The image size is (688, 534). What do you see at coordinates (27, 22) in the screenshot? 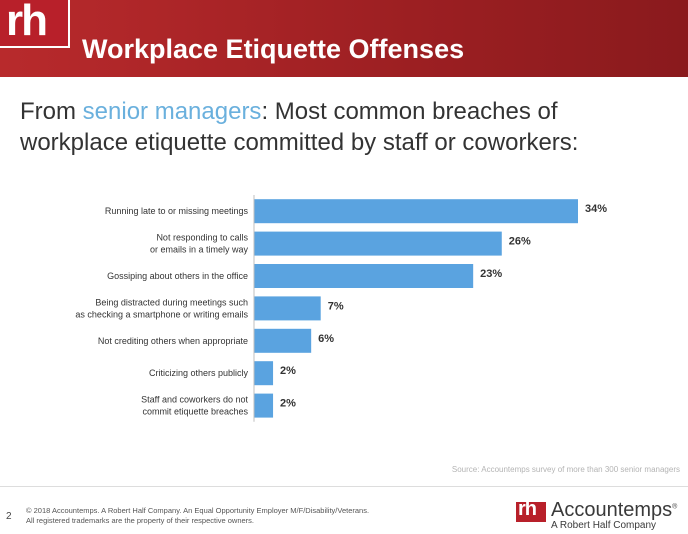
I see `rh-logo-text: rh` at bounding box center [27, 22].